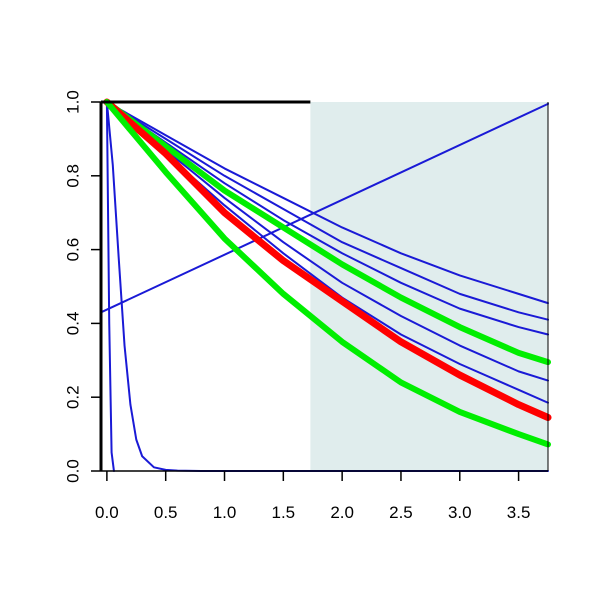  Describe the element at coordinates (460, 512) in the screenshot. I see `x-tick-label: 3.0` at that location.